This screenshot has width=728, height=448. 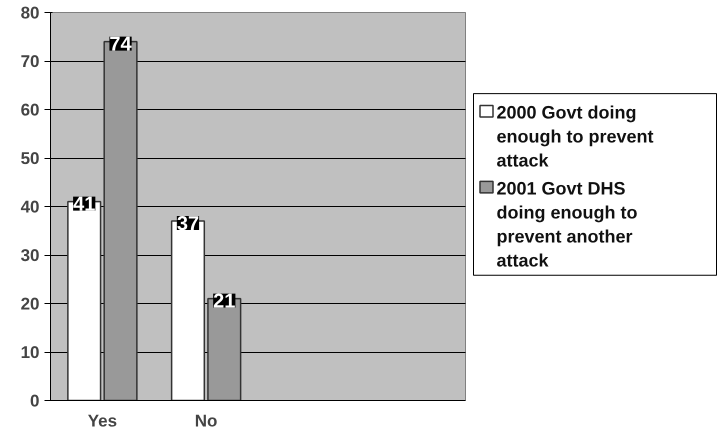 I want to click on data-label: 41, so click(x=84, y=205).